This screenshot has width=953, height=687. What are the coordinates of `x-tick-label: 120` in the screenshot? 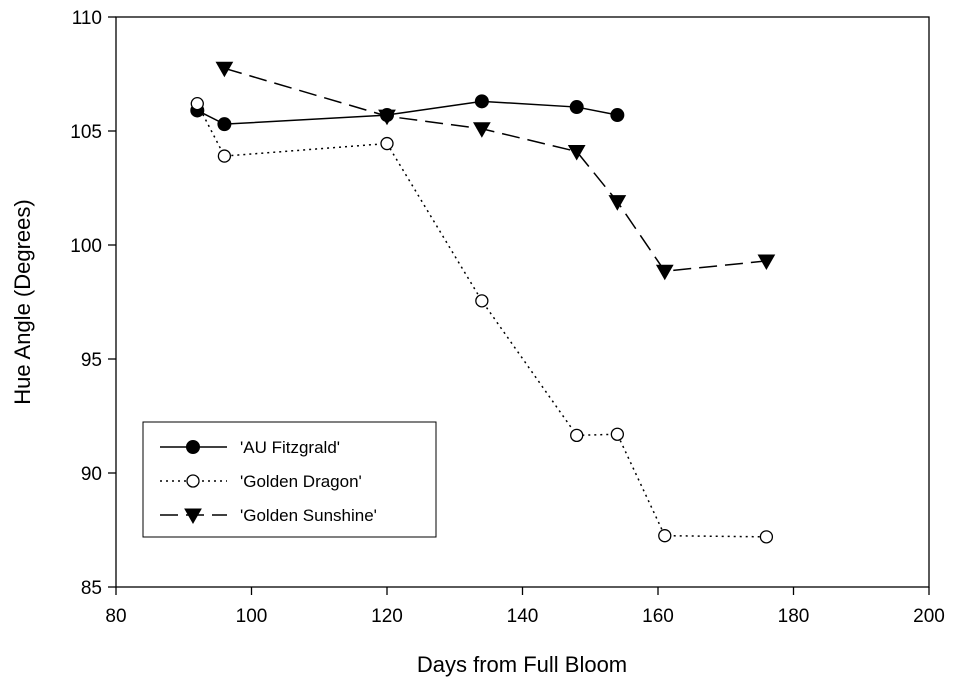 It's located at (387, 616).